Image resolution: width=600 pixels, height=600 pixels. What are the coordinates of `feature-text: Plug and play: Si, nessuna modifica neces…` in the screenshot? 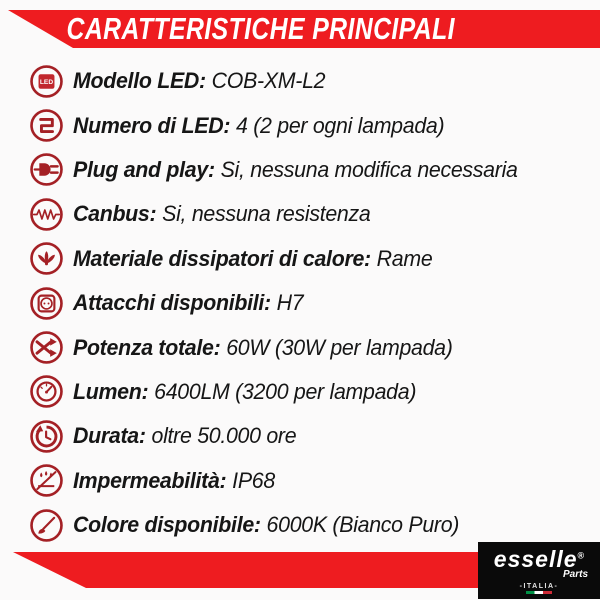 It's located at (295, 170).